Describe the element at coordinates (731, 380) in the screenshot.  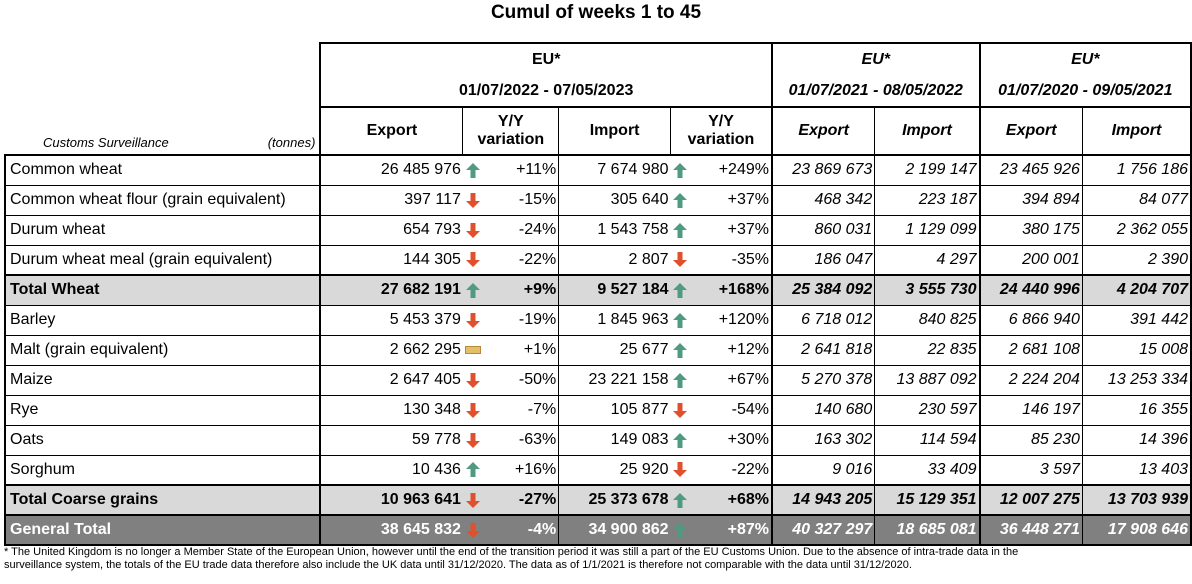
I see `import-variation: +67%` at that location.